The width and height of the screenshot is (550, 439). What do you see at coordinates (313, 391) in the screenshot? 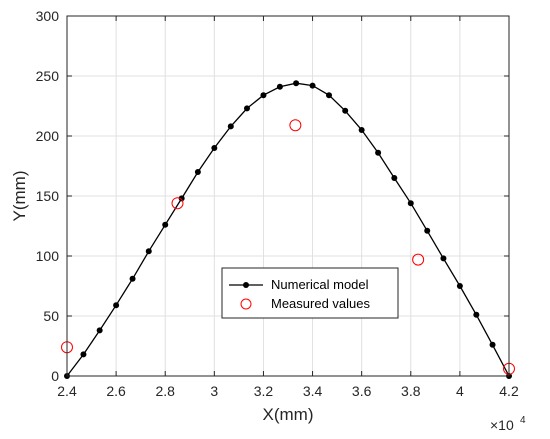
I see `x-tick-label: 3.4` at bounding box center [313, 391].